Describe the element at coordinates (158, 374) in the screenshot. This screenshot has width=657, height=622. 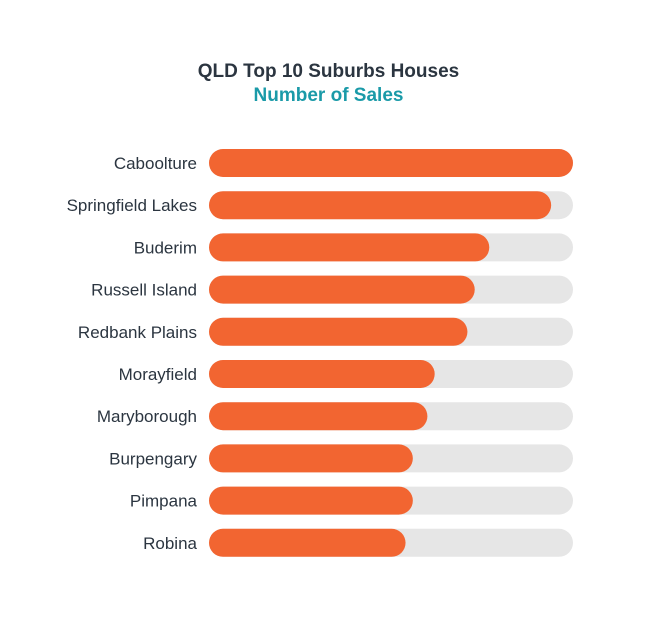
I see `category-label: Morayfield` at that location.